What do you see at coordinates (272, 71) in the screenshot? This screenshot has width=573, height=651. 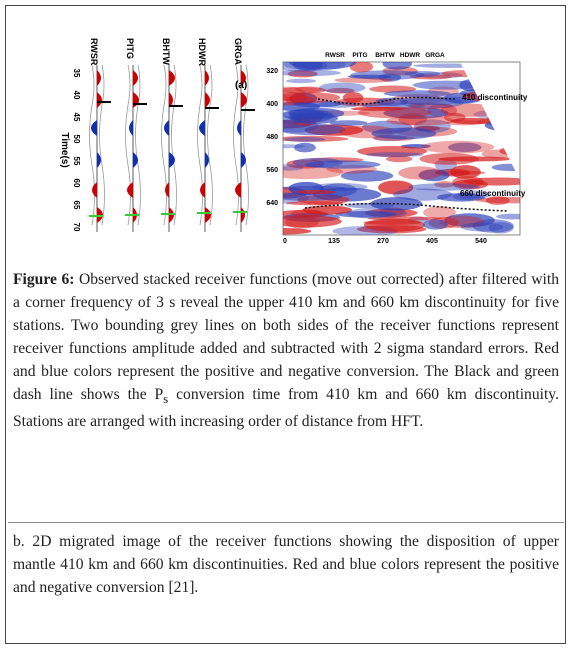 I see `y-tick-label: 320` at bounding box center [272, 71].